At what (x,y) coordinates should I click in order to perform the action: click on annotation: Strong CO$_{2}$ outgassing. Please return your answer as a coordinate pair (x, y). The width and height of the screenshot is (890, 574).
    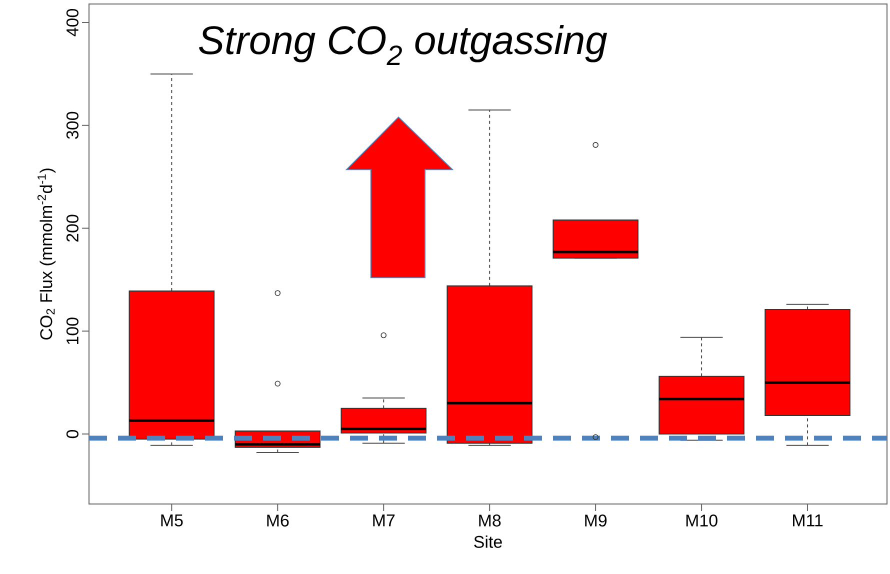
    Looking at the image, I should click on (403, 45).